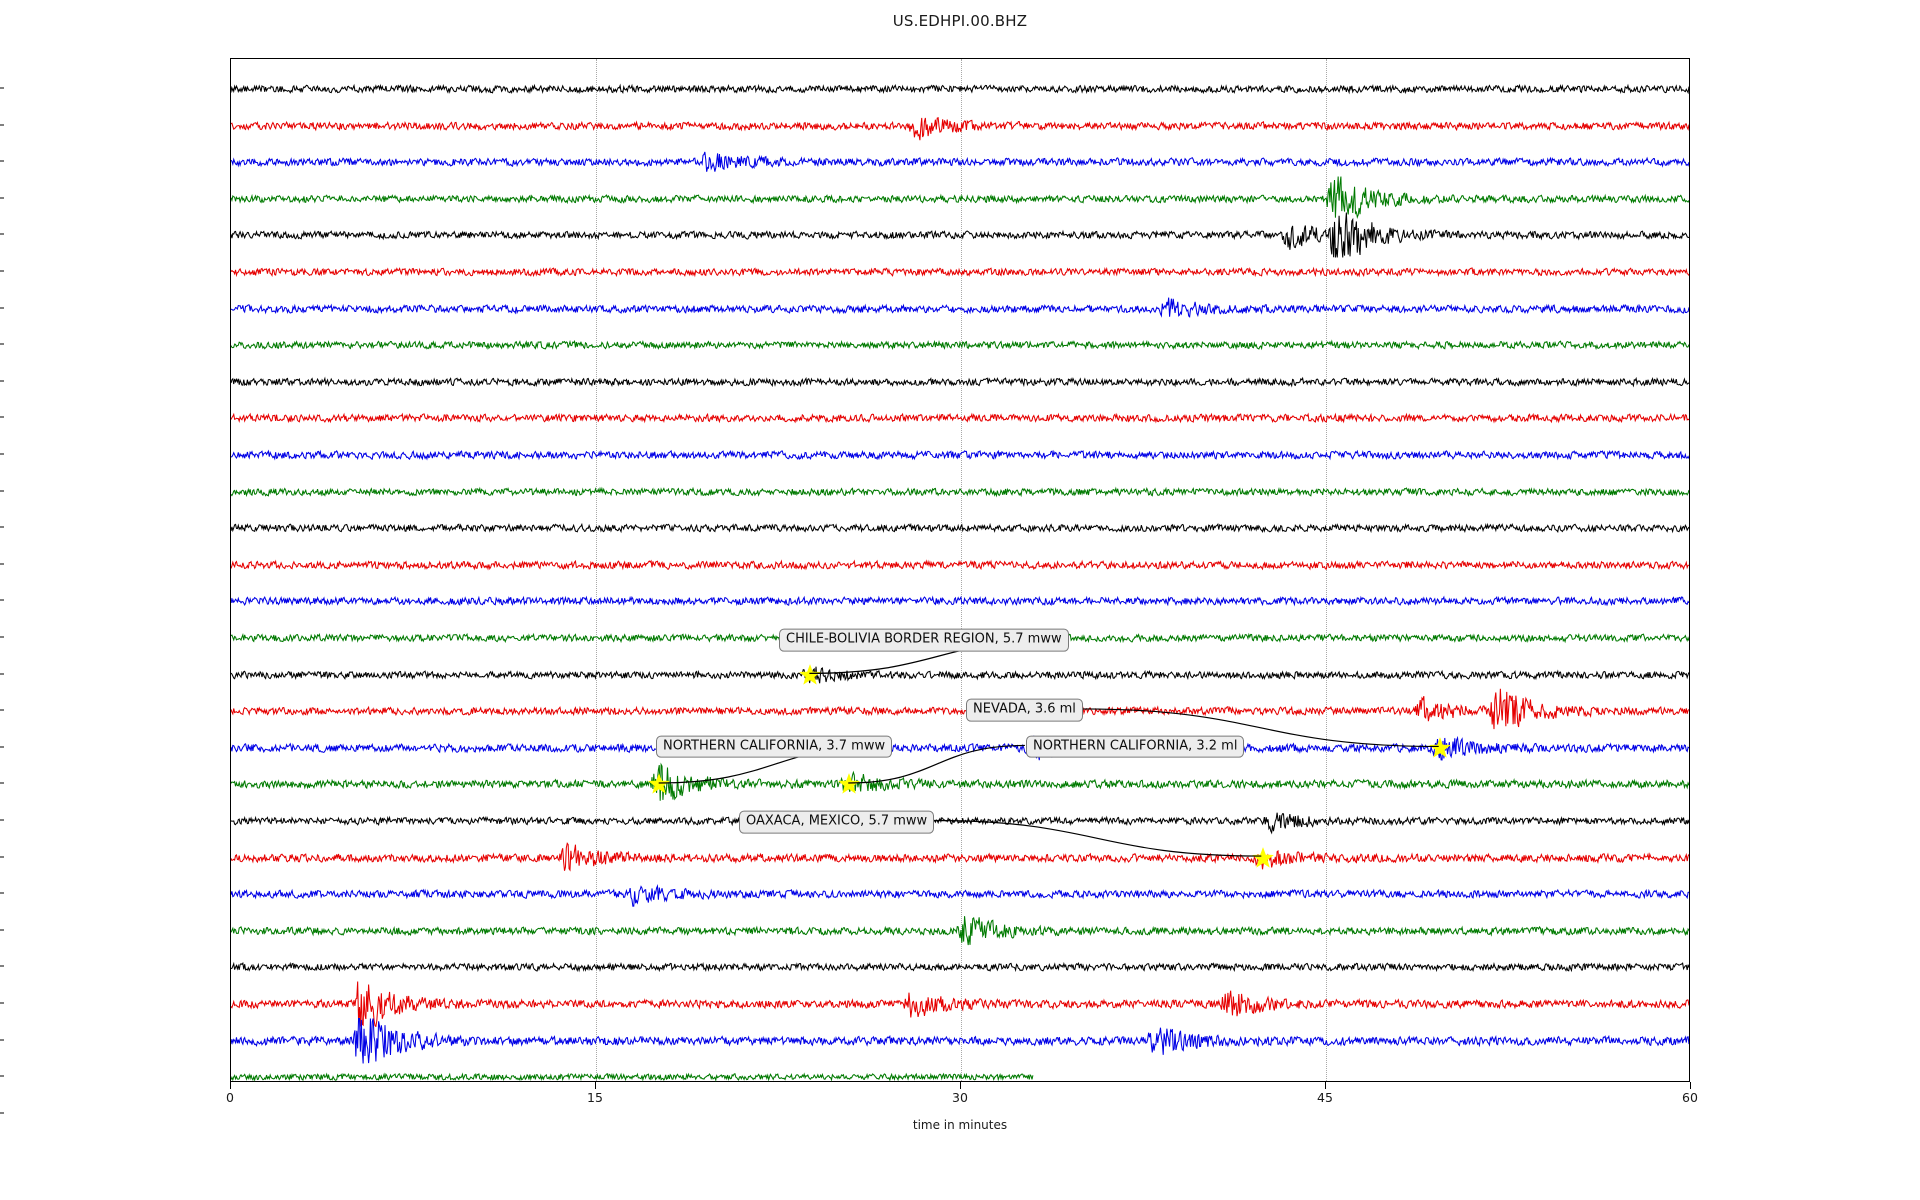 The width and height of the screenshot is (1920, 1200). What do you see at coordinates (1135, 747) in the screenshot?
I see `event-annotation-label: NORTHERN CALIFORNIA, 3.2 ml` at bounding box center [1135, 747].